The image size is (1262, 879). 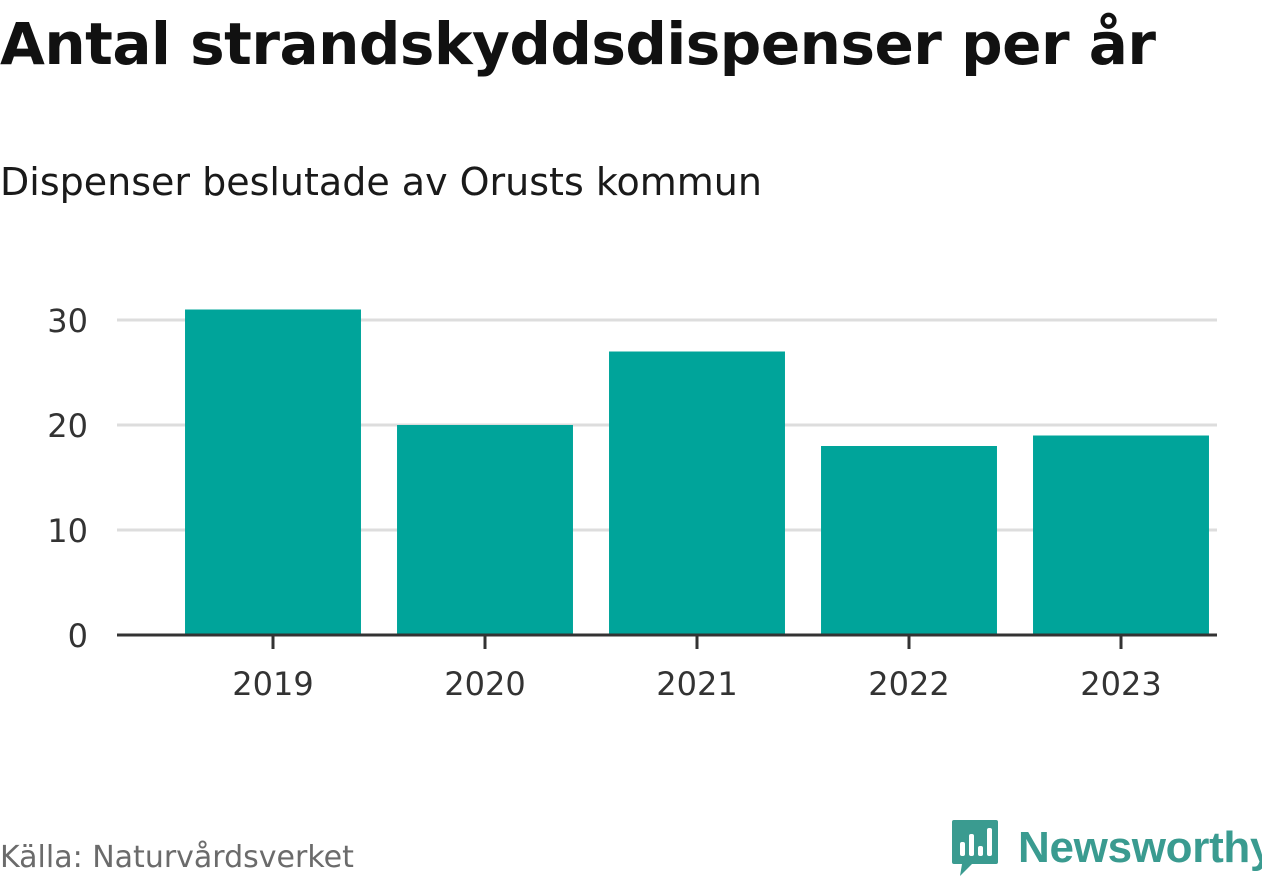 What do you see at coordinates (578, 44) in the screenshot?
I see `chart-title: Antal strandskyddsdispenser per år` at bounding box center [578, 44].